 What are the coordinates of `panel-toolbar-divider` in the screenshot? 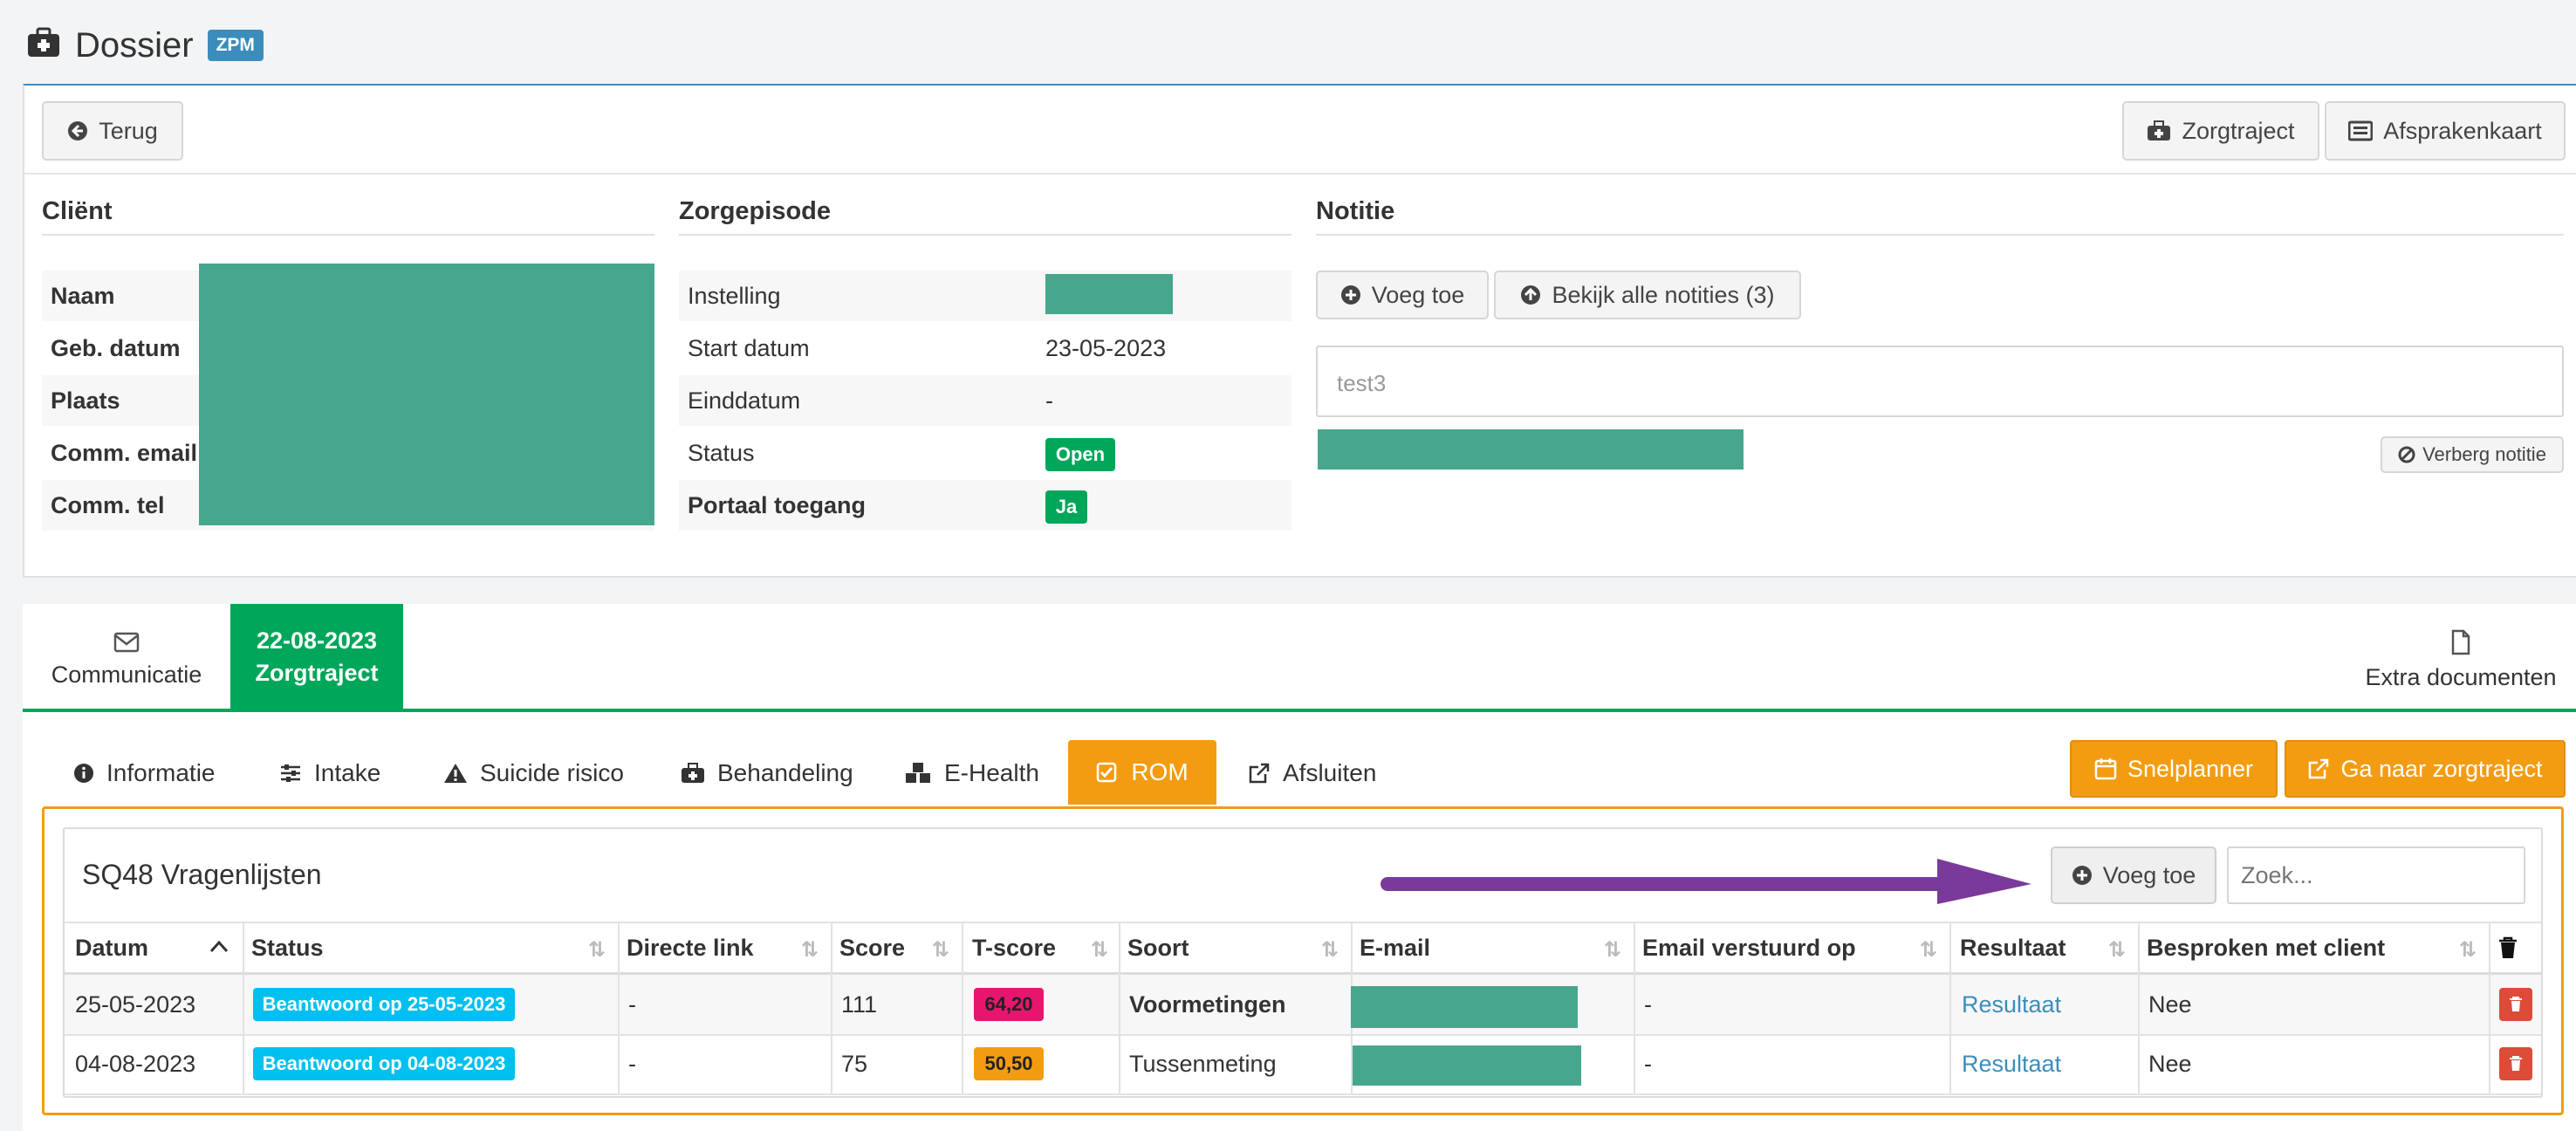 It's located at (1300, 174).